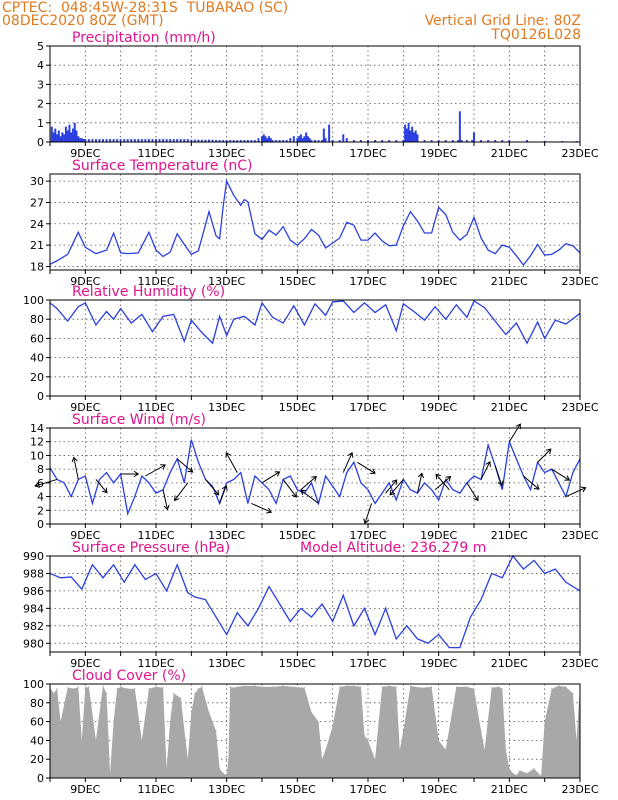 This screenshot has height=800, width=618. I want to click on y-tick-label: 18, so click(37, 266).